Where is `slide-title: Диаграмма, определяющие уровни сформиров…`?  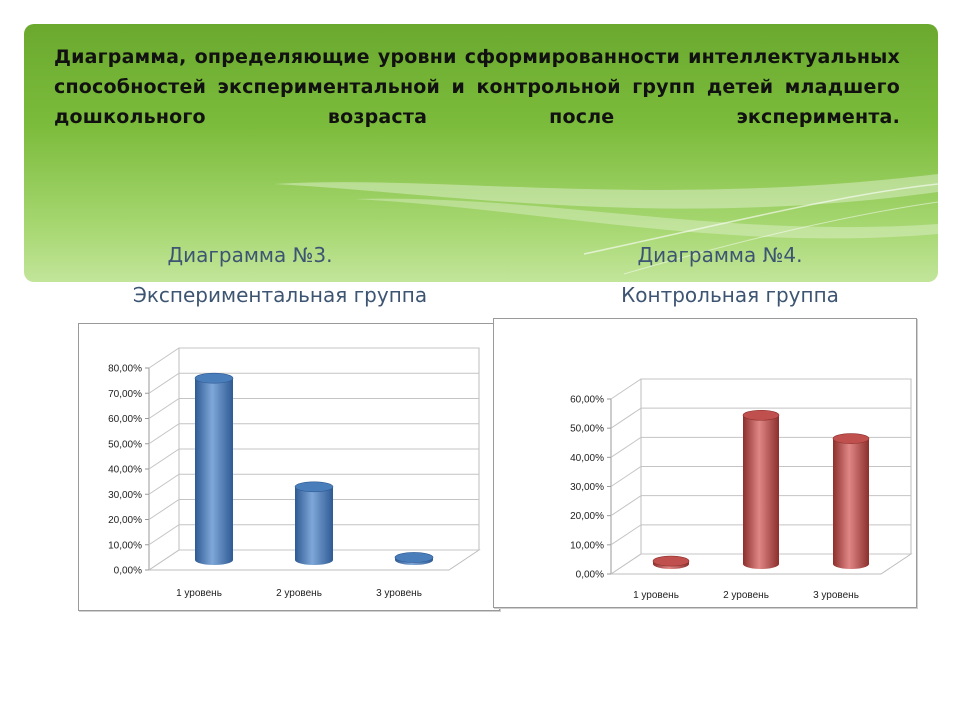 slide-title: Диаграмма, определяющие уровни сформиров… is located at coordinates (477, 87).